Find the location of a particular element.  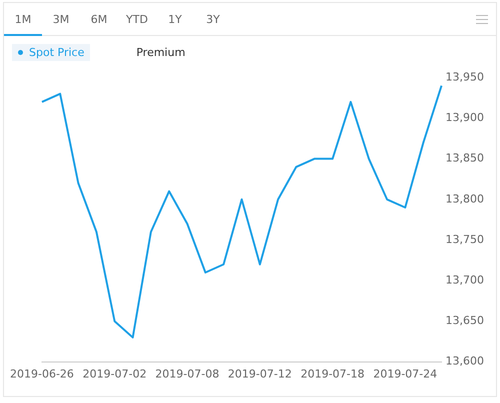

y-tick-label: 13,800 is located at coordinates (465, 199).